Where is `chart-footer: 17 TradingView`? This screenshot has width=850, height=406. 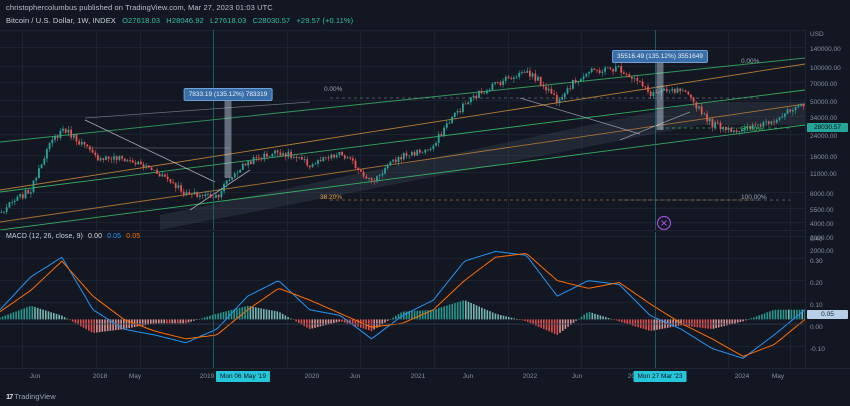
chart-footer: 17 TradingView is located at coordinates (425, 397).